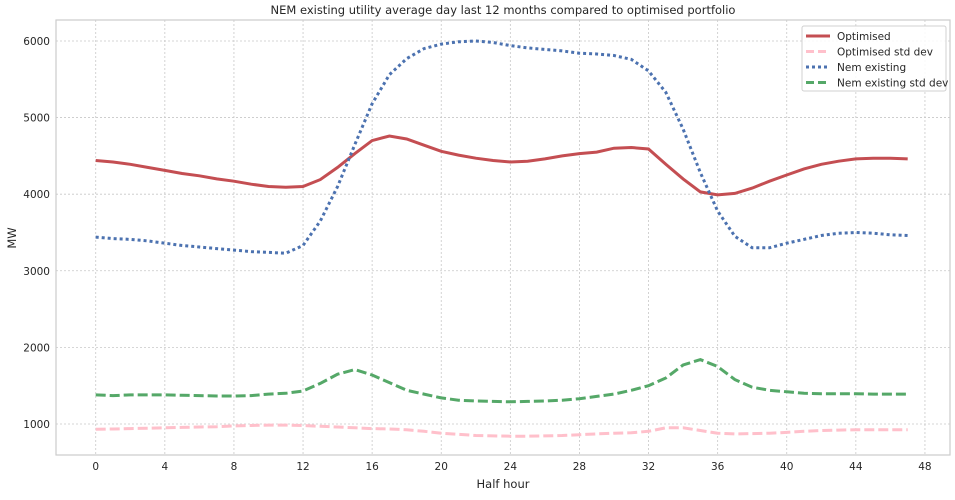 This screenshot has height=500, width=955. What do you see at coordinates (924, 467) in the screenshot?
I see `x-tick-label: 48` at bounding box center [924, 467].